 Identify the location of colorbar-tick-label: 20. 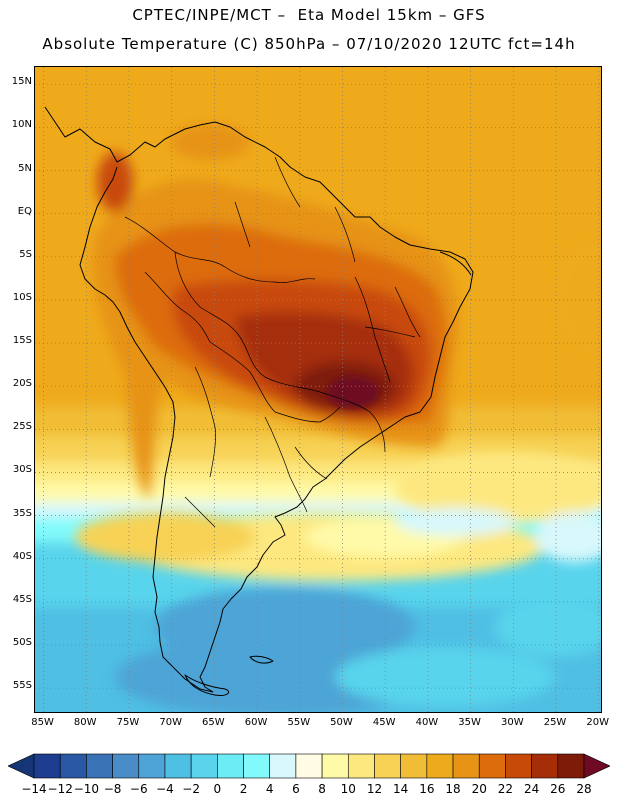
(479, 789).